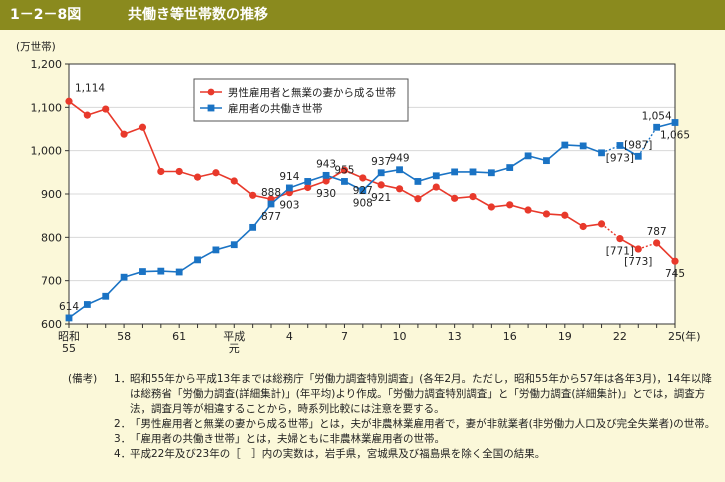 The width and height of the screenshot is (725, 482). I want to click on x-tick-label: 4, so click(289, 336).